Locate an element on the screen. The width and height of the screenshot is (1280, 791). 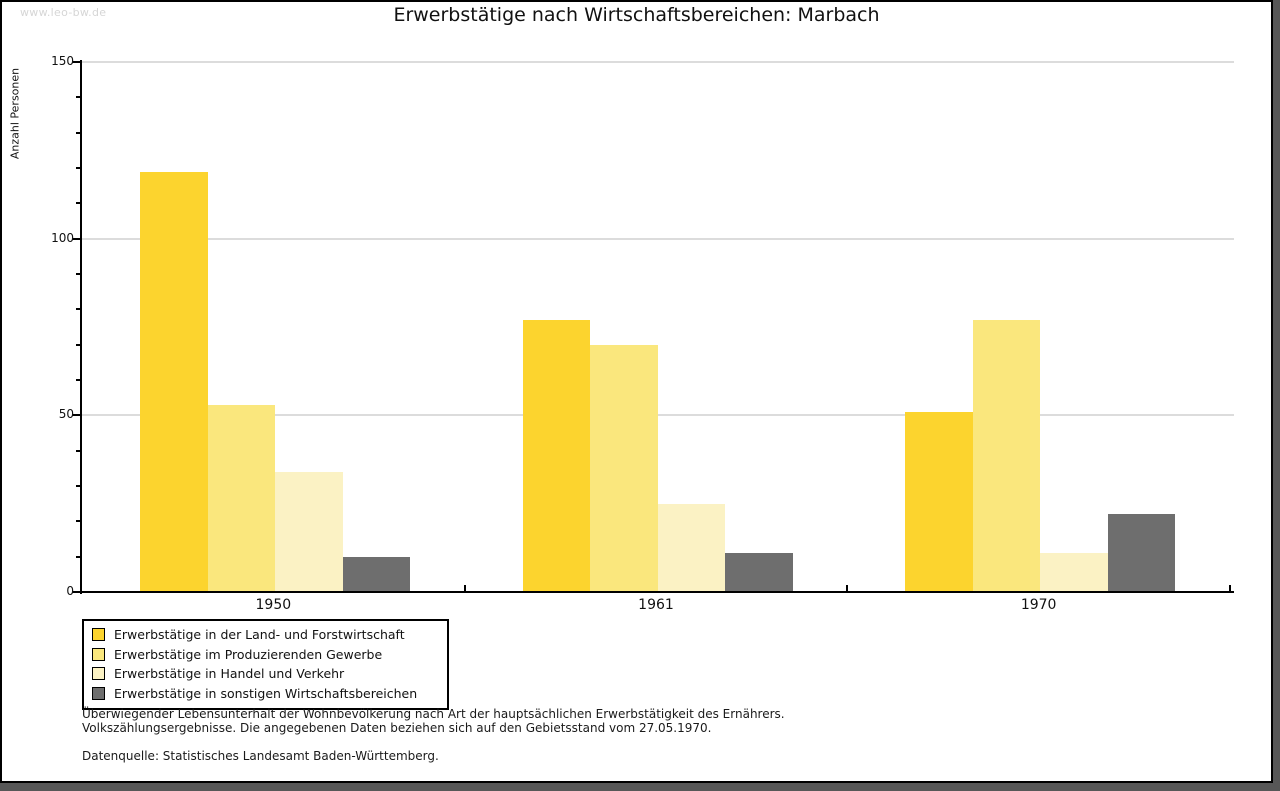
y-tick-label-0: 0 is located at coordinates (70, 591).